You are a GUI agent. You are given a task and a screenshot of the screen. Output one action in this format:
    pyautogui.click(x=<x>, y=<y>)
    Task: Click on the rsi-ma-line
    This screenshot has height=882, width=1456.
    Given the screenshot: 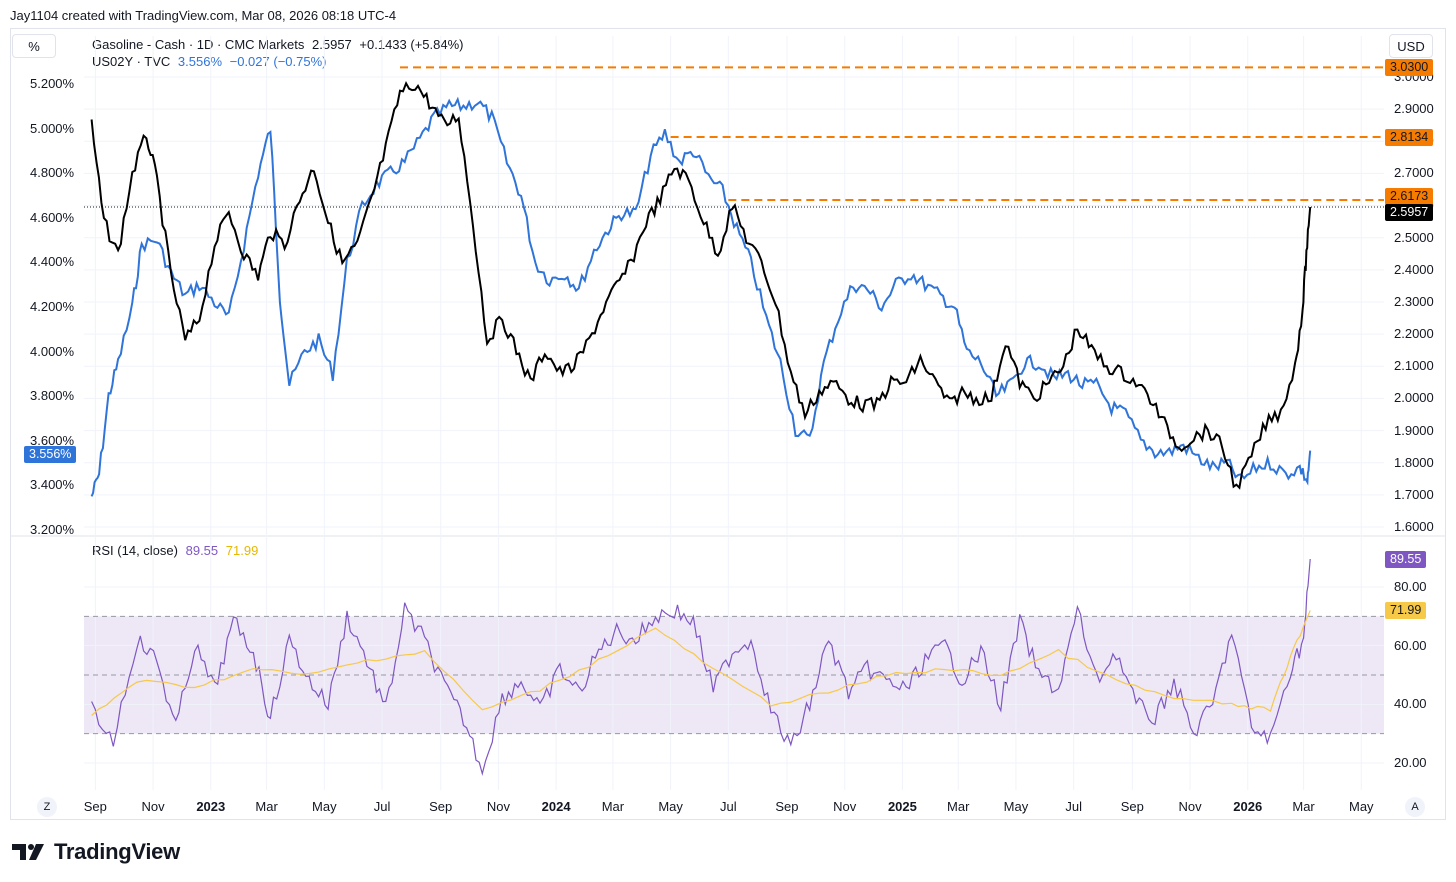 What is the action you would take?
    pyautogui.click(x=701, y=663)
    